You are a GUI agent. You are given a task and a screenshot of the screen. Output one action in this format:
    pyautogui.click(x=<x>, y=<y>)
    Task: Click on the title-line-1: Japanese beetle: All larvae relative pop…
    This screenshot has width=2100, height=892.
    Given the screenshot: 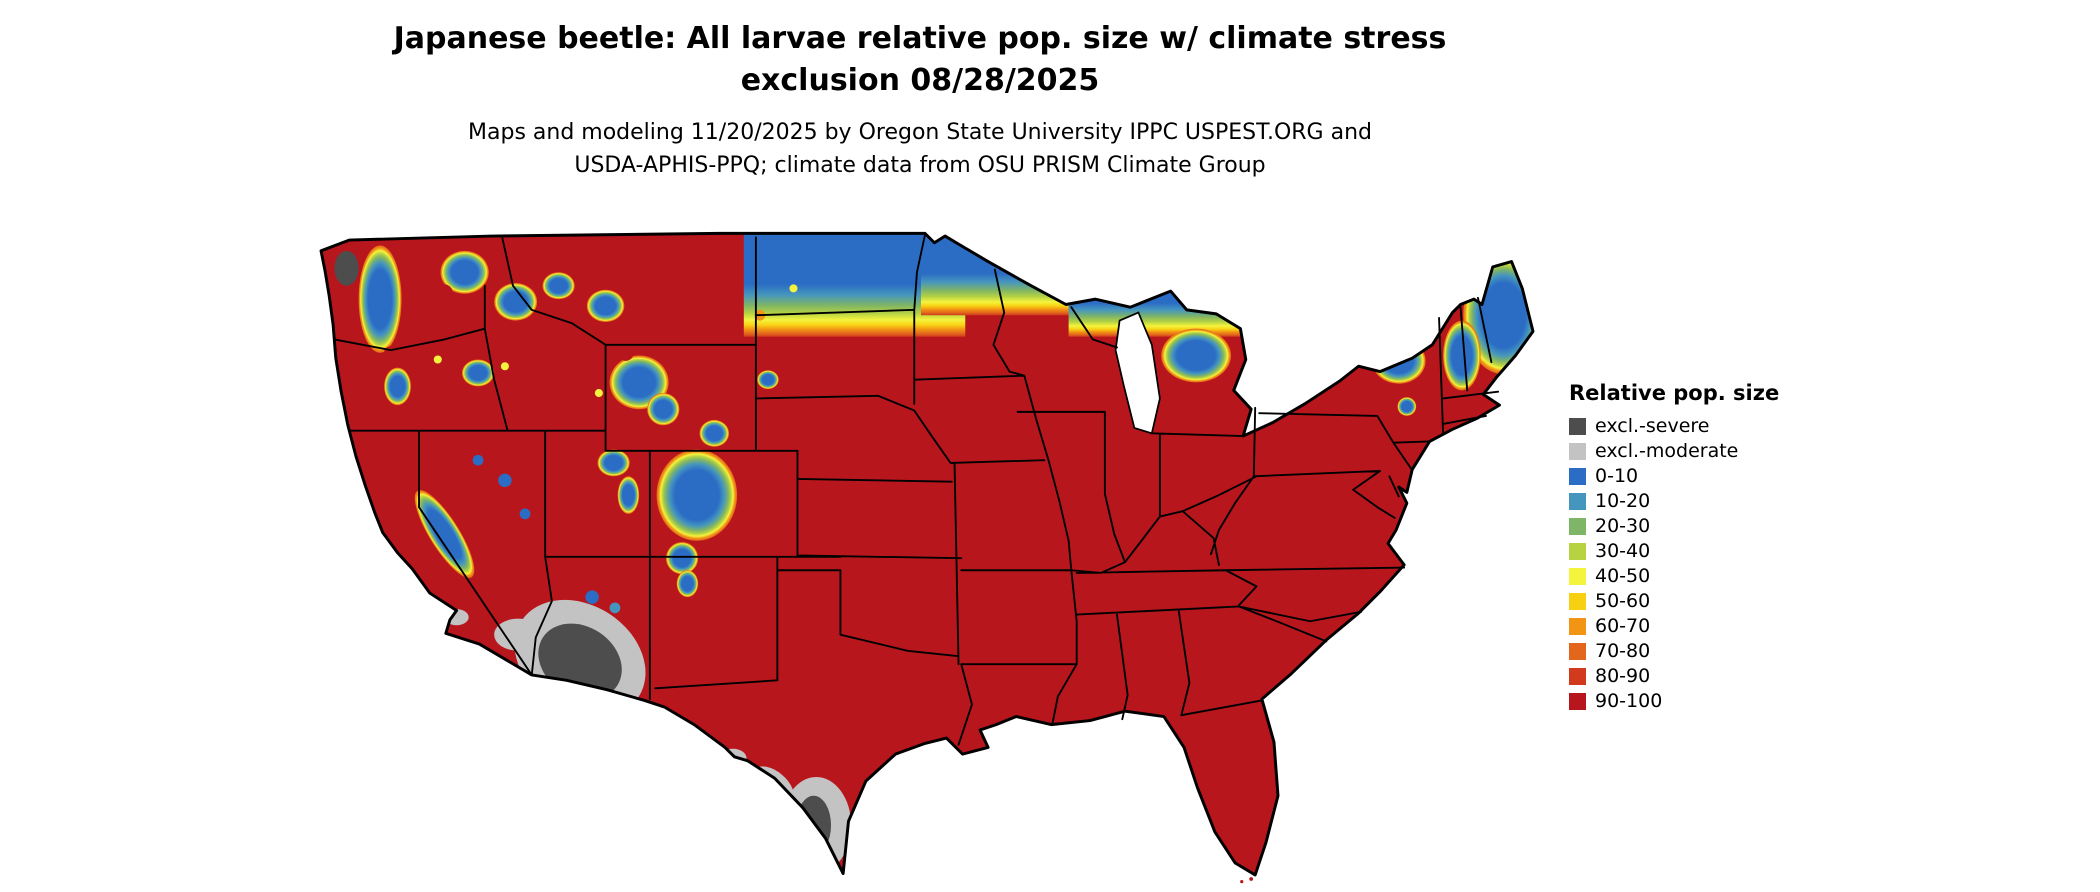 What is the action you would take?
    pyautogui.click(x=920, y=38)
    